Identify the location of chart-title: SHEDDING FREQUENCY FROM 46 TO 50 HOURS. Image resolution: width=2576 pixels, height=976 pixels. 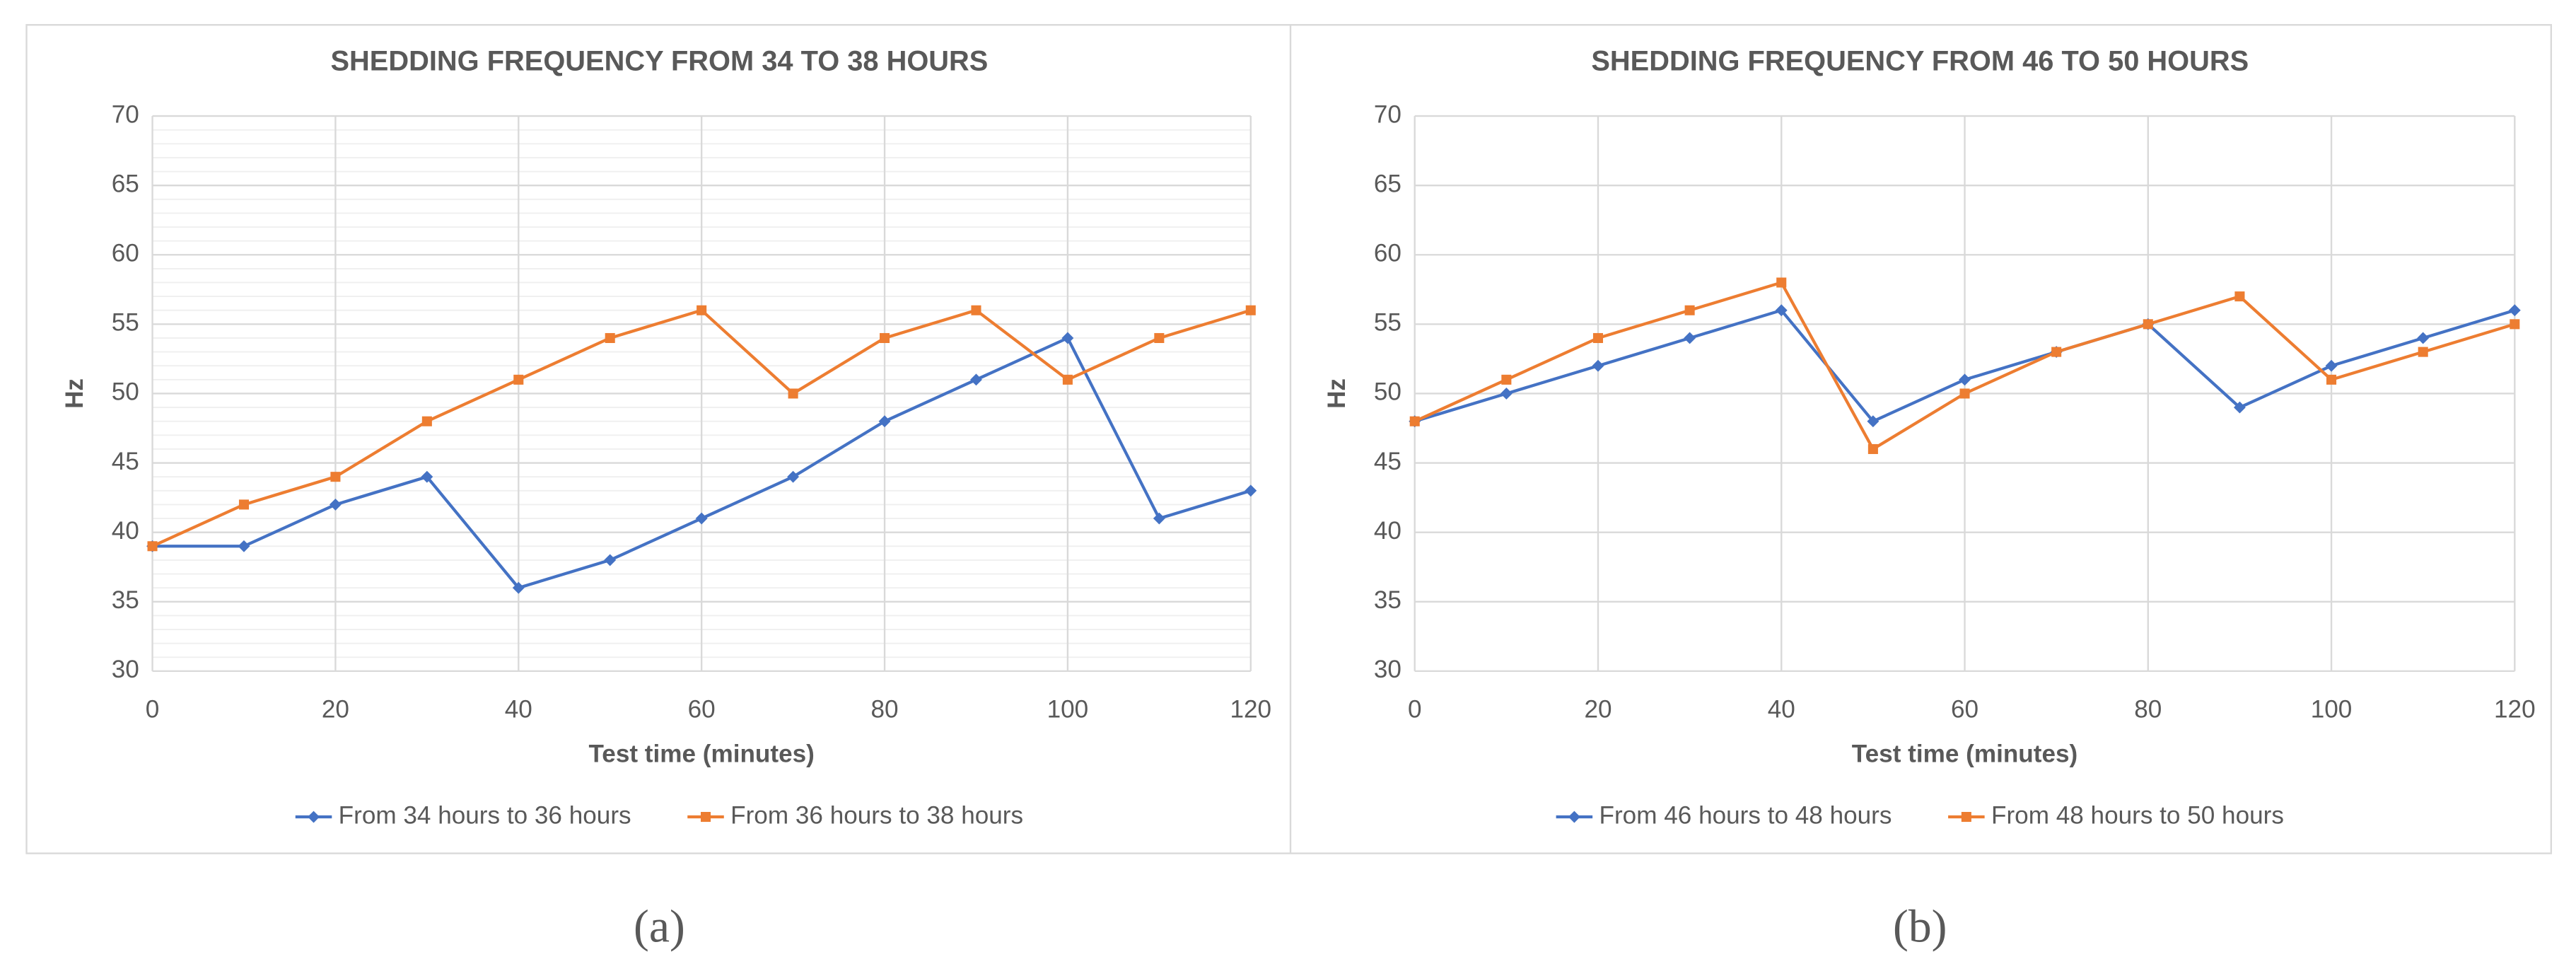
(1920, 61).